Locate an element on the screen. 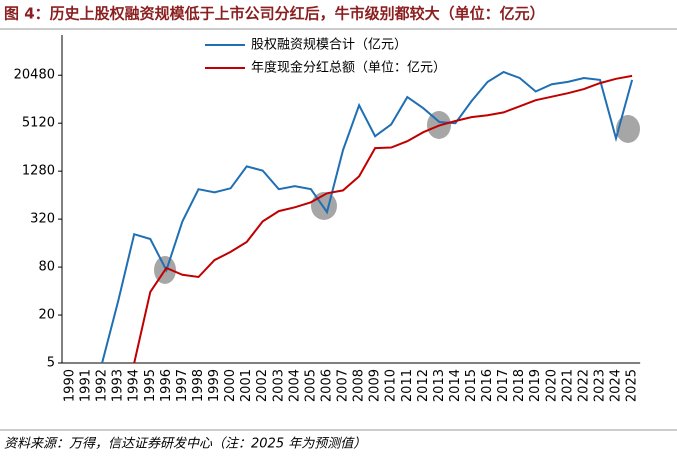 This screenshot has height=459, width=677. x-tick-label: 2007 is located at coordinates (343, 385).